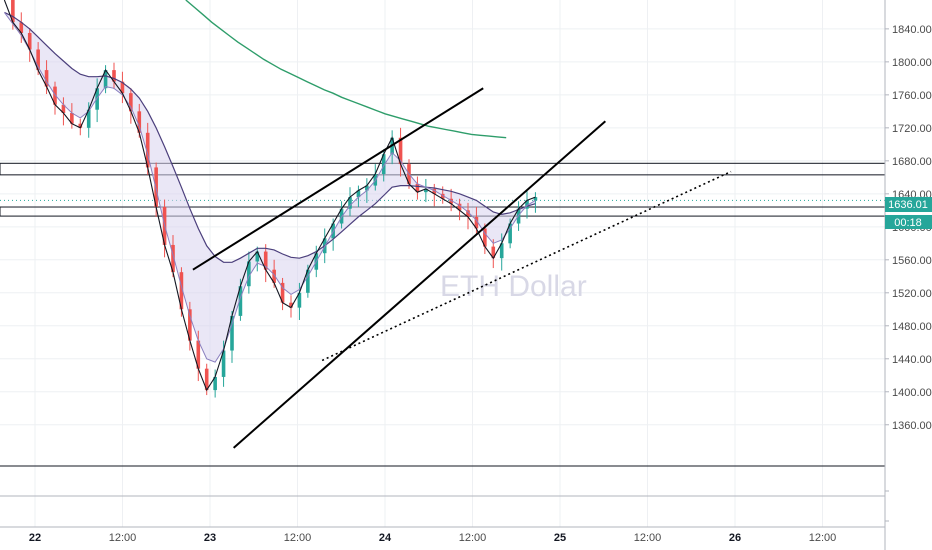  What do you see at coordinates (908, 213) in the screenshot?
I see `last-price-label: 1636.01 00:18` at bounding box center [908, 213].